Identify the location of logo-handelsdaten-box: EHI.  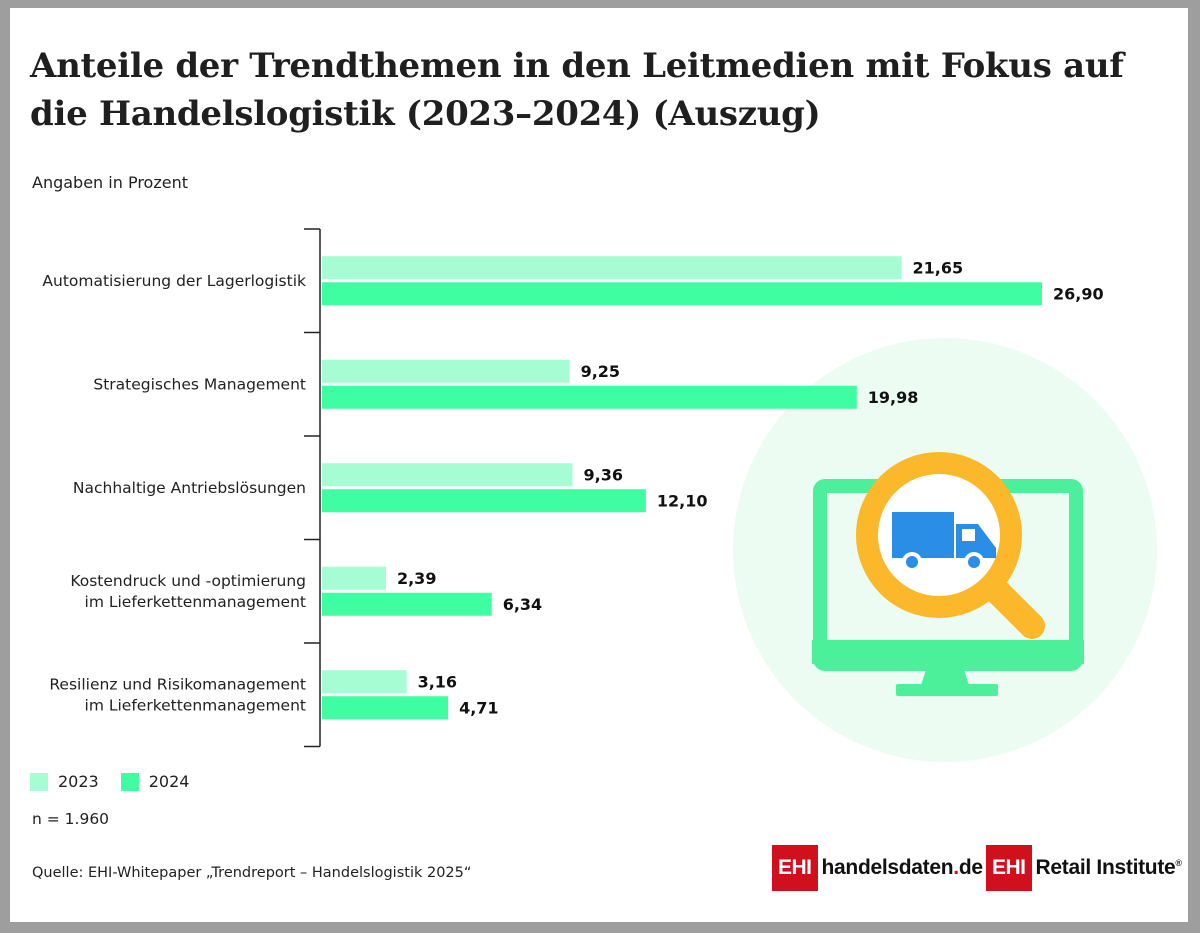
(795, 868).